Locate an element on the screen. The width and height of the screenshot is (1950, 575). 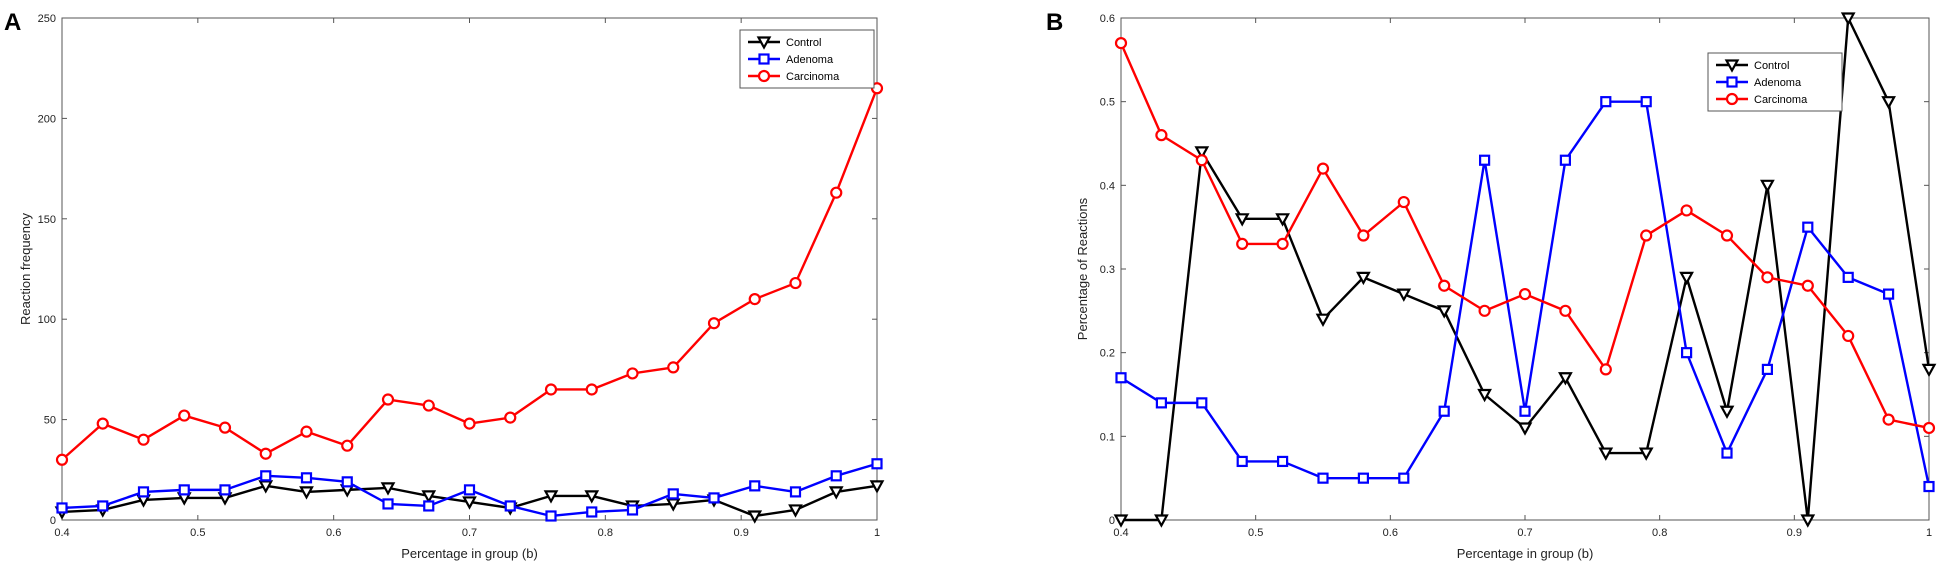
panel-a-legend-label: Adenoma is located at coordinates (810, 60).